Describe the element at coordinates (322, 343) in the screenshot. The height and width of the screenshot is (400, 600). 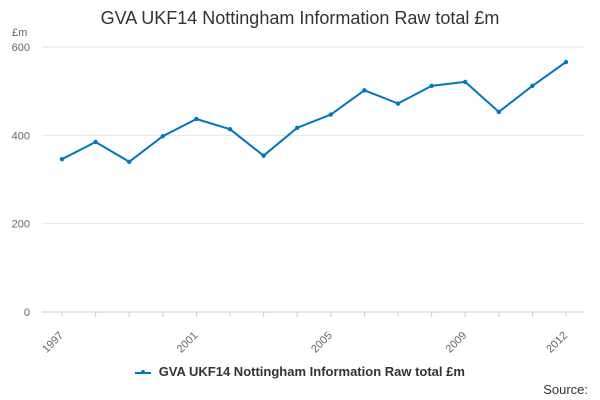
I see `x-tick-label: 2005` at that location.